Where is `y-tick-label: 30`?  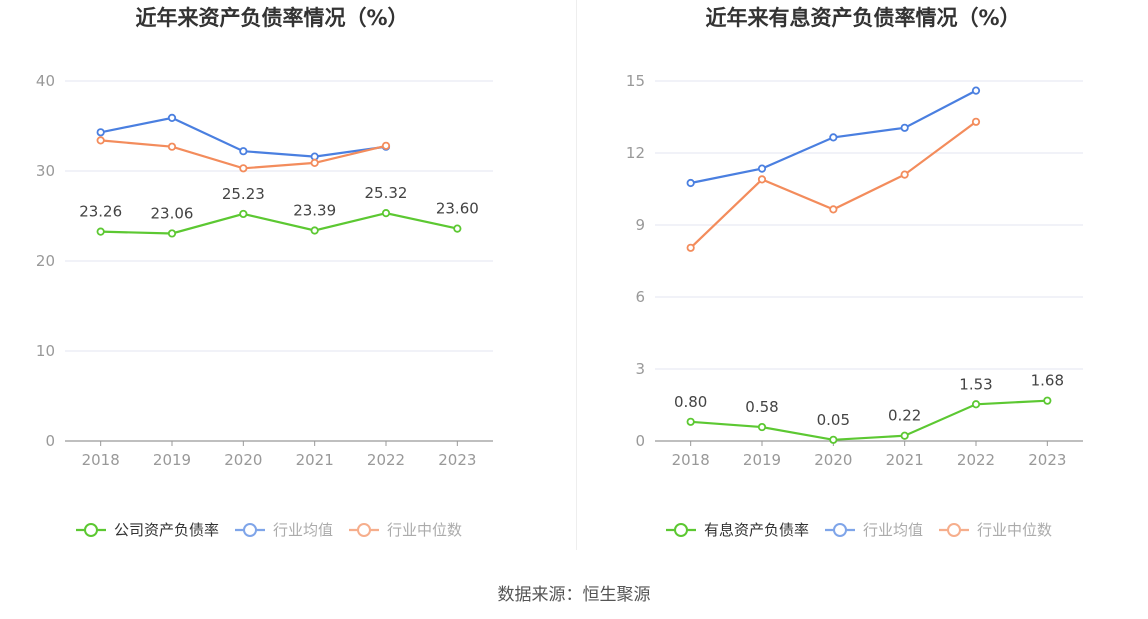
y-tick-label: 30 is located at coordinates (45, 171).